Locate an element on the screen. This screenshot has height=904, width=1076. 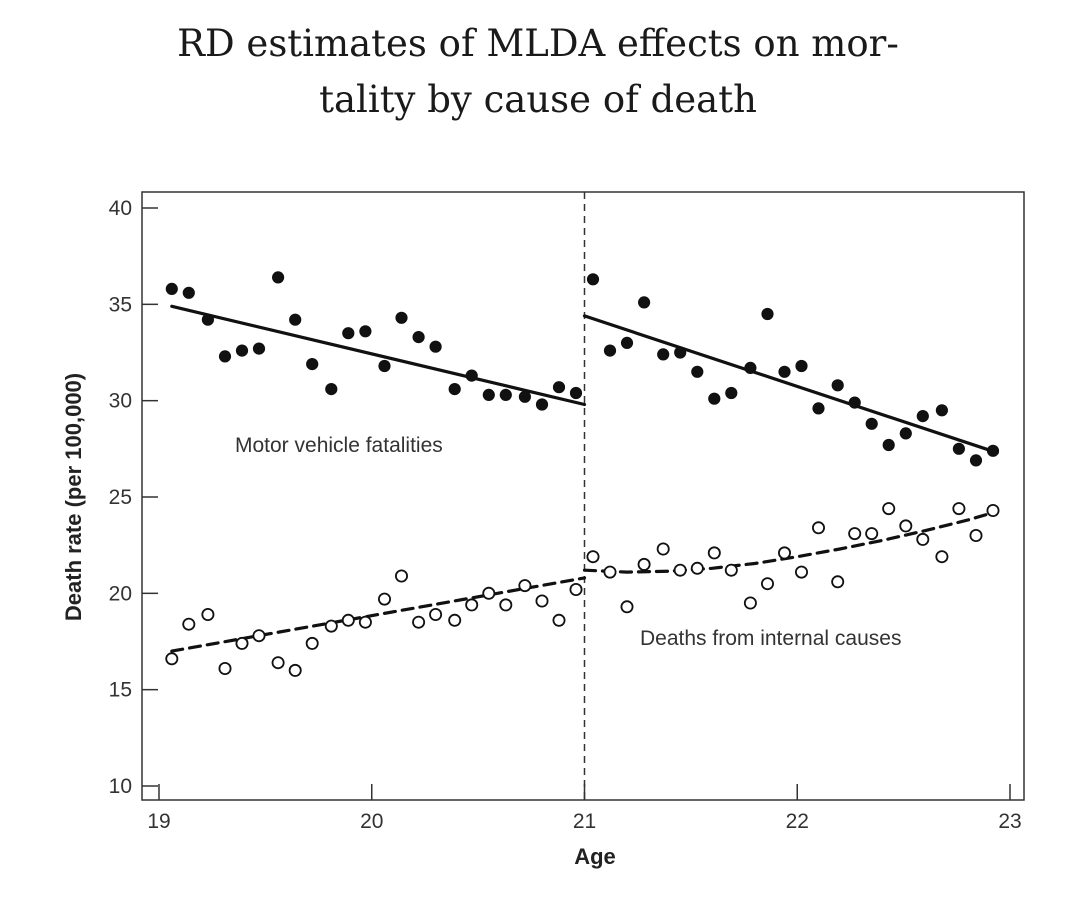
x-axis-title: Age is located at coordinates (595, 856).